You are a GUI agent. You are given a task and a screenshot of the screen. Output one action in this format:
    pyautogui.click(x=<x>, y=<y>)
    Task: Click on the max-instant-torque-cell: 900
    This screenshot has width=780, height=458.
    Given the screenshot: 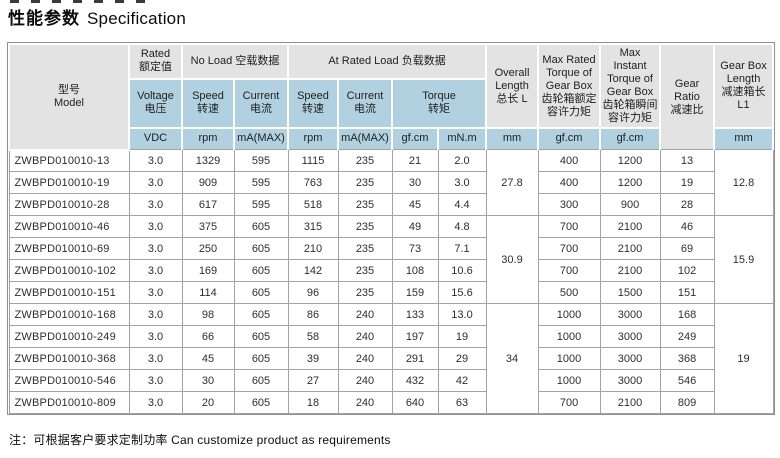 What is the action you would take?
    pyautogui.click(x=630, y=204)
    